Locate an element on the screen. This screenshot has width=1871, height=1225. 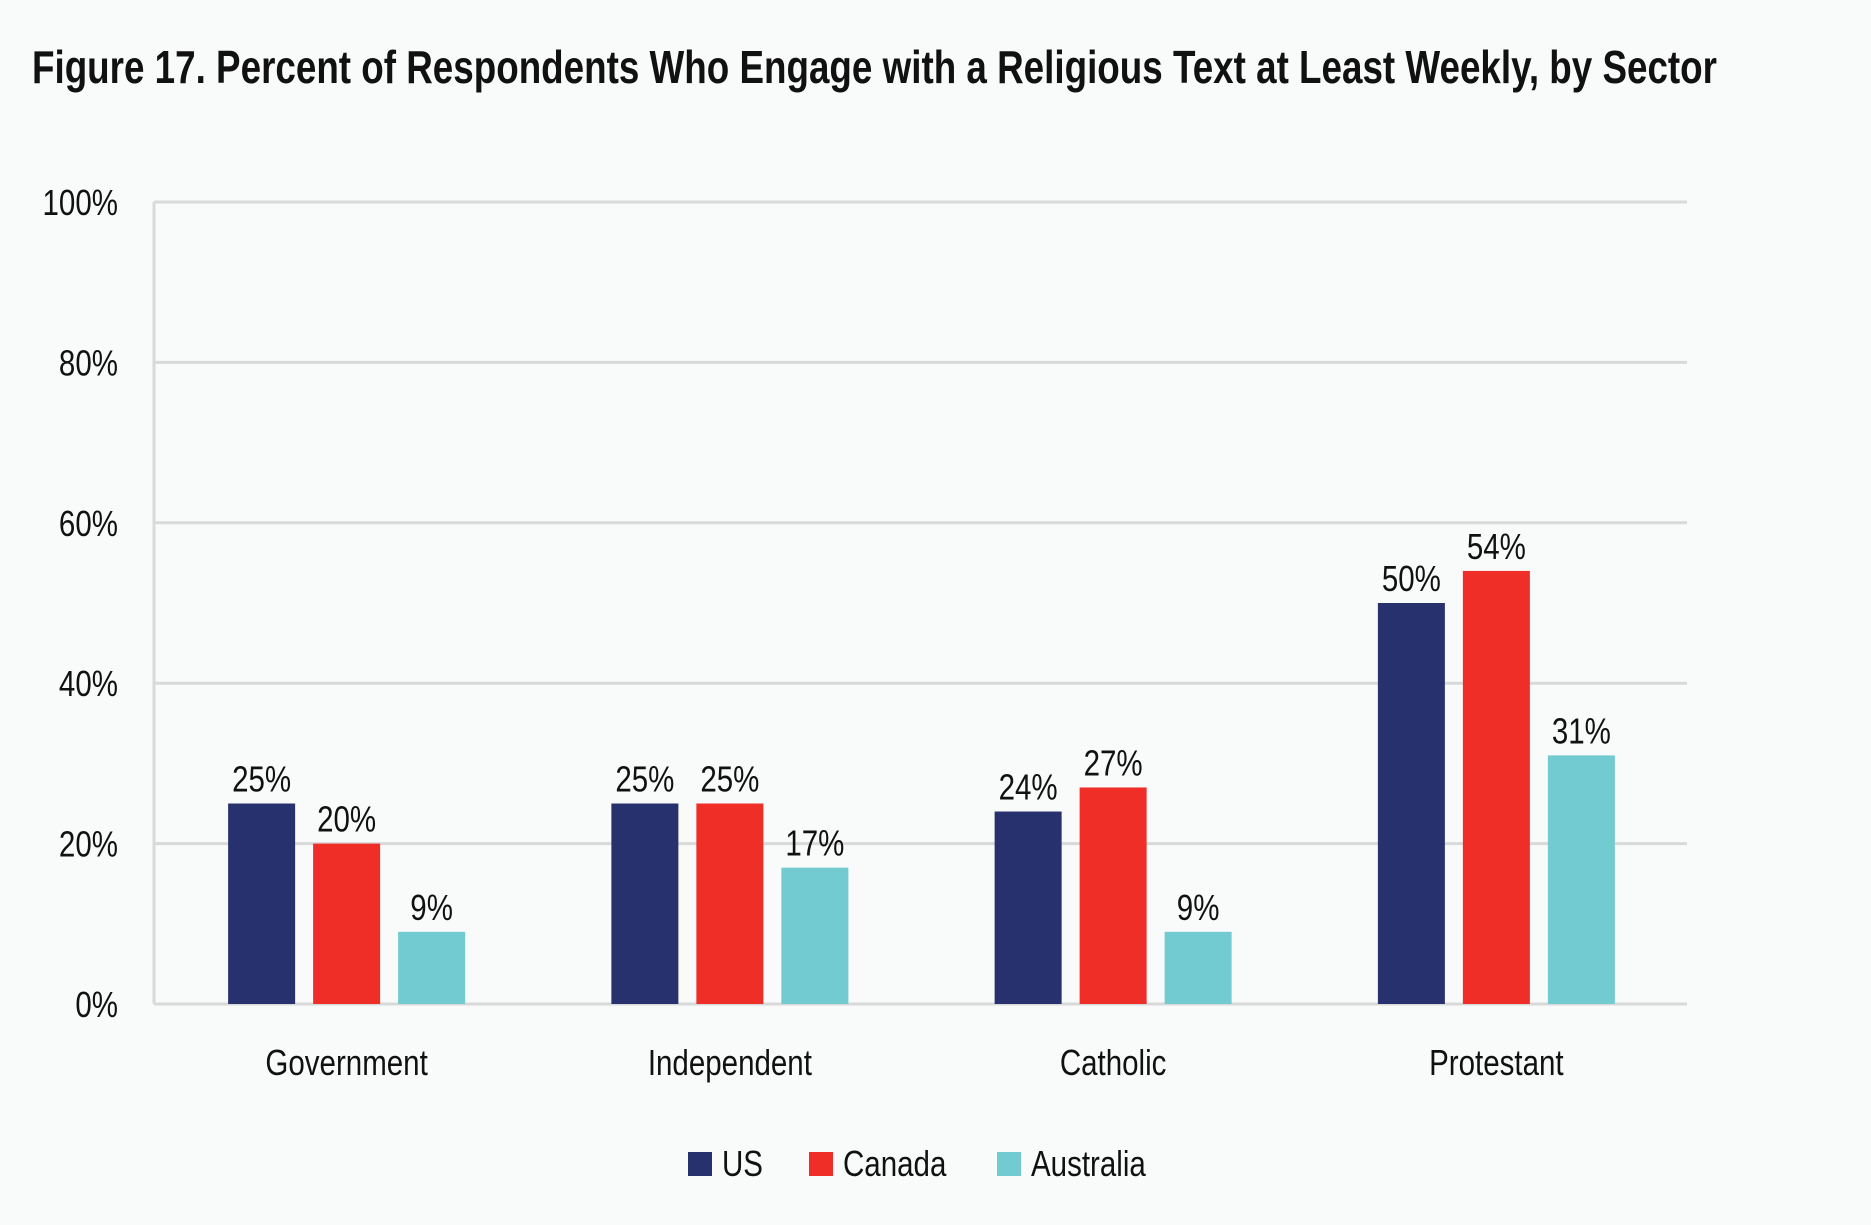
bar-us-independent is located at coordinates (645, 903).